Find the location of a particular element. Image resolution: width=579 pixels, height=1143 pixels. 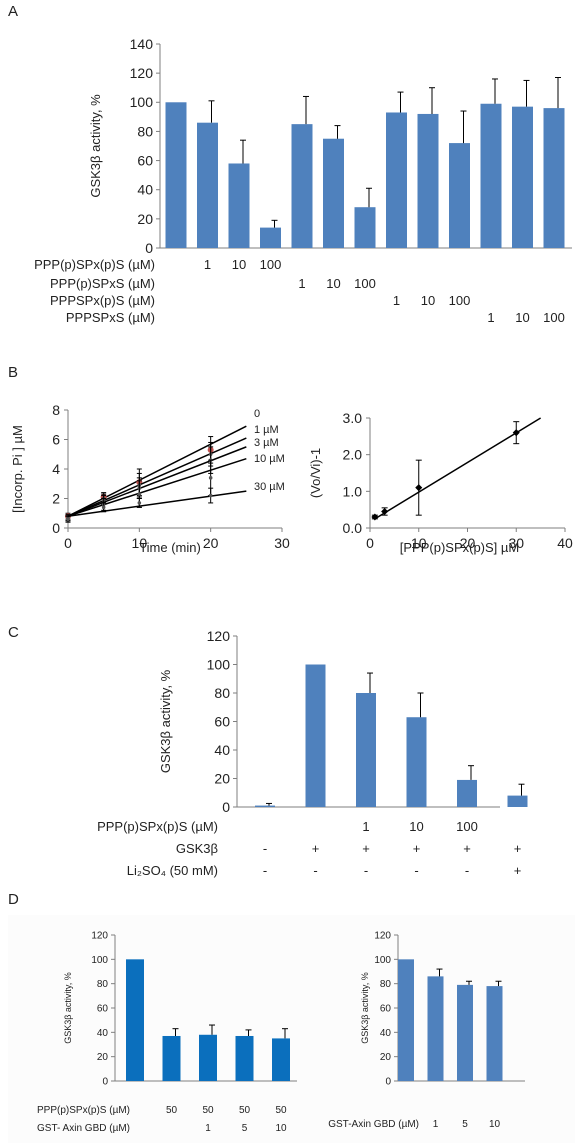

panel-label-c: C is located at coordinates (13, 632).